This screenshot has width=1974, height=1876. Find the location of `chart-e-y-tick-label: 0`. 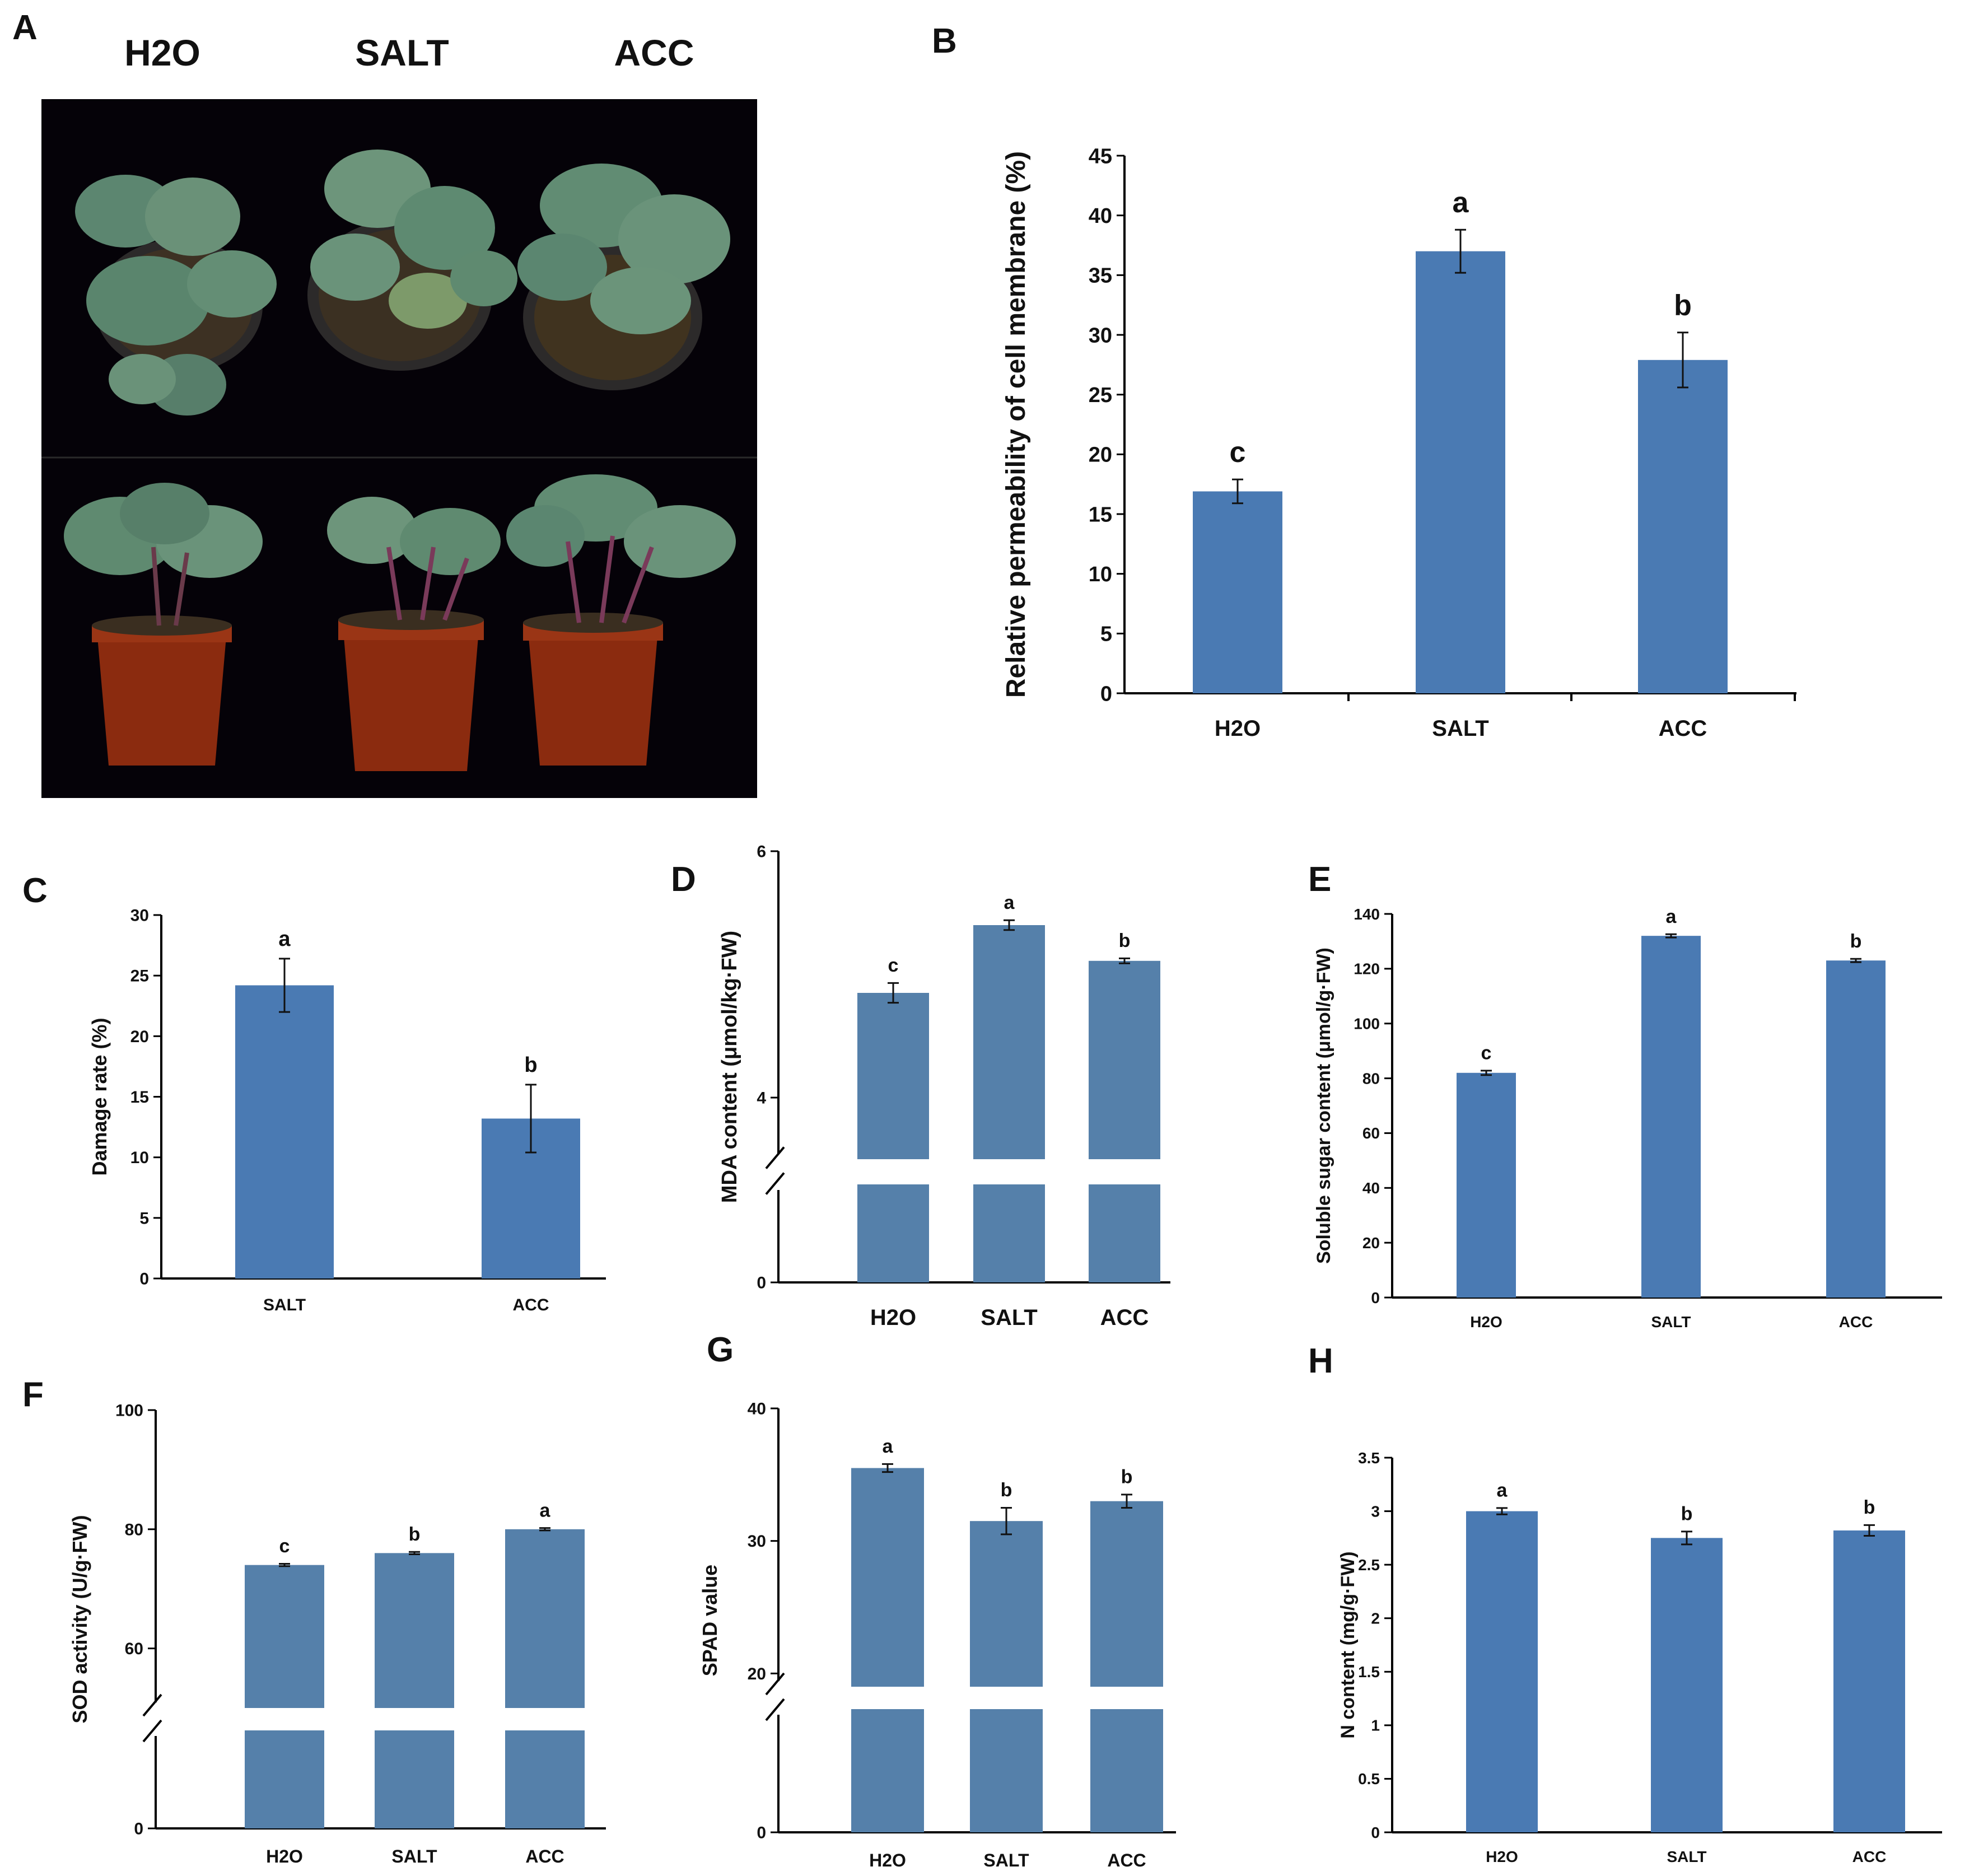

chart-e-y-tick-label: 0 is located at coordinates (1376, 1298).